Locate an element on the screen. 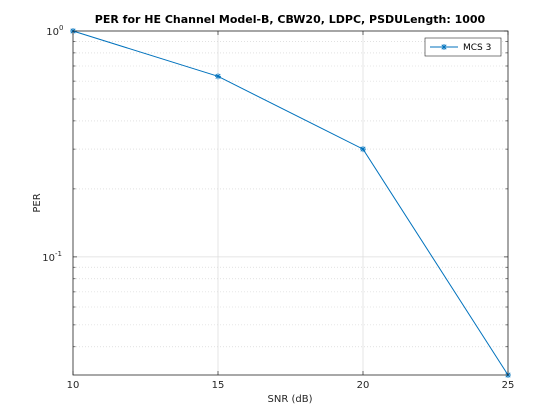 This screenshot has height=420, width=560. legend-series-label: MCS 3 is located at coordinates (477, 48).